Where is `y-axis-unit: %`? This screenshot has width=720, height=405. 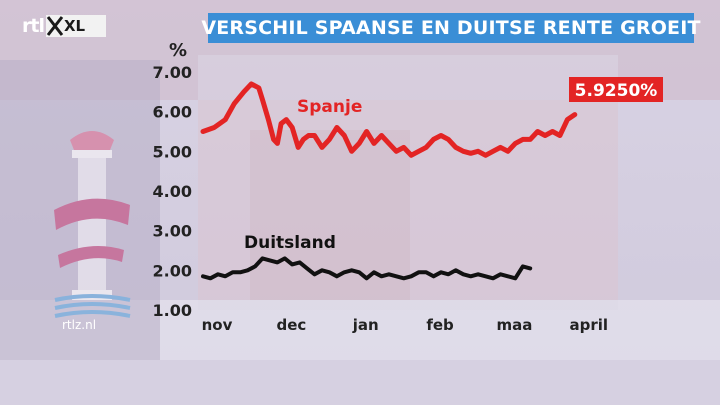
y-axis-unit: % is located at coordinates (178, 50).